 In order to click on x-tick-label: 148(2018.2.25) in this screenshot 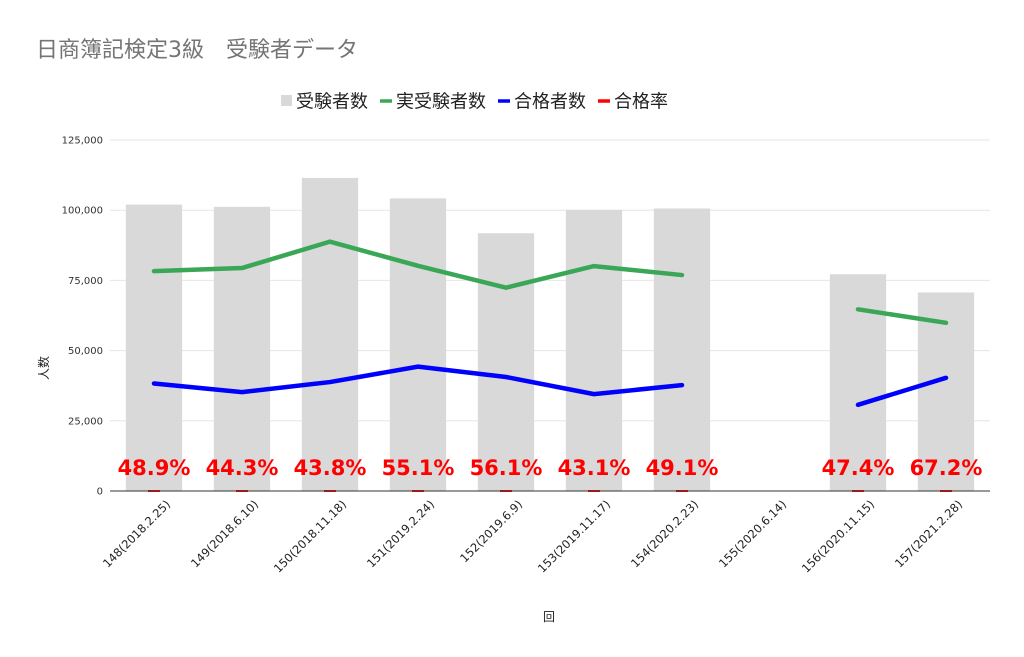, I will do `click(136, 533)`.